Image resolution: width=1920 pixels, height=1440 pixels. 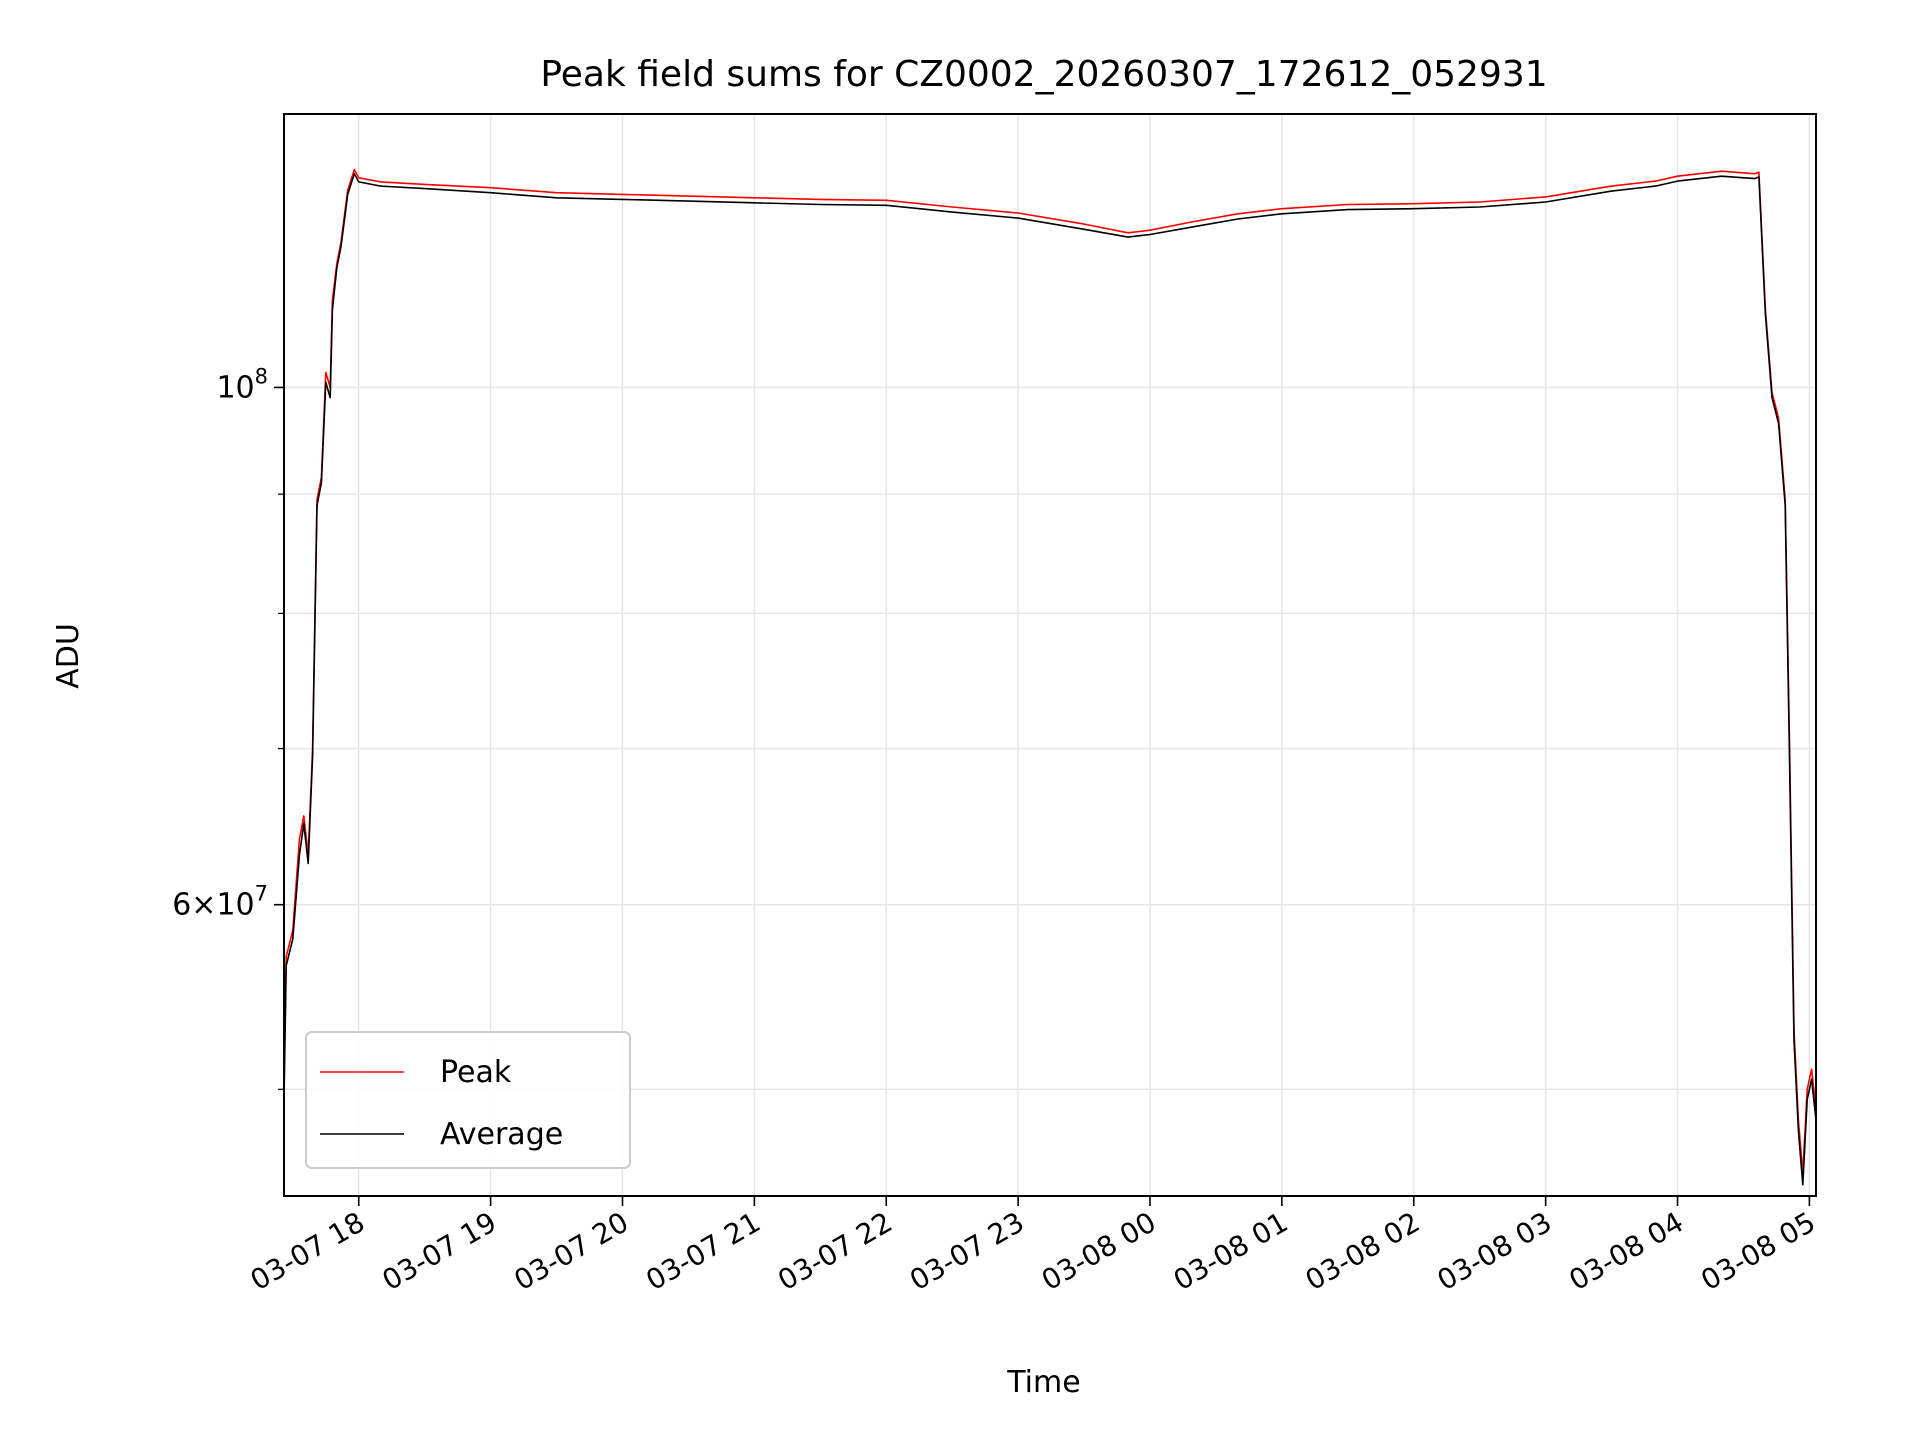 I want to click on y-tick-label: 6×107, so click(x=220, y=902).